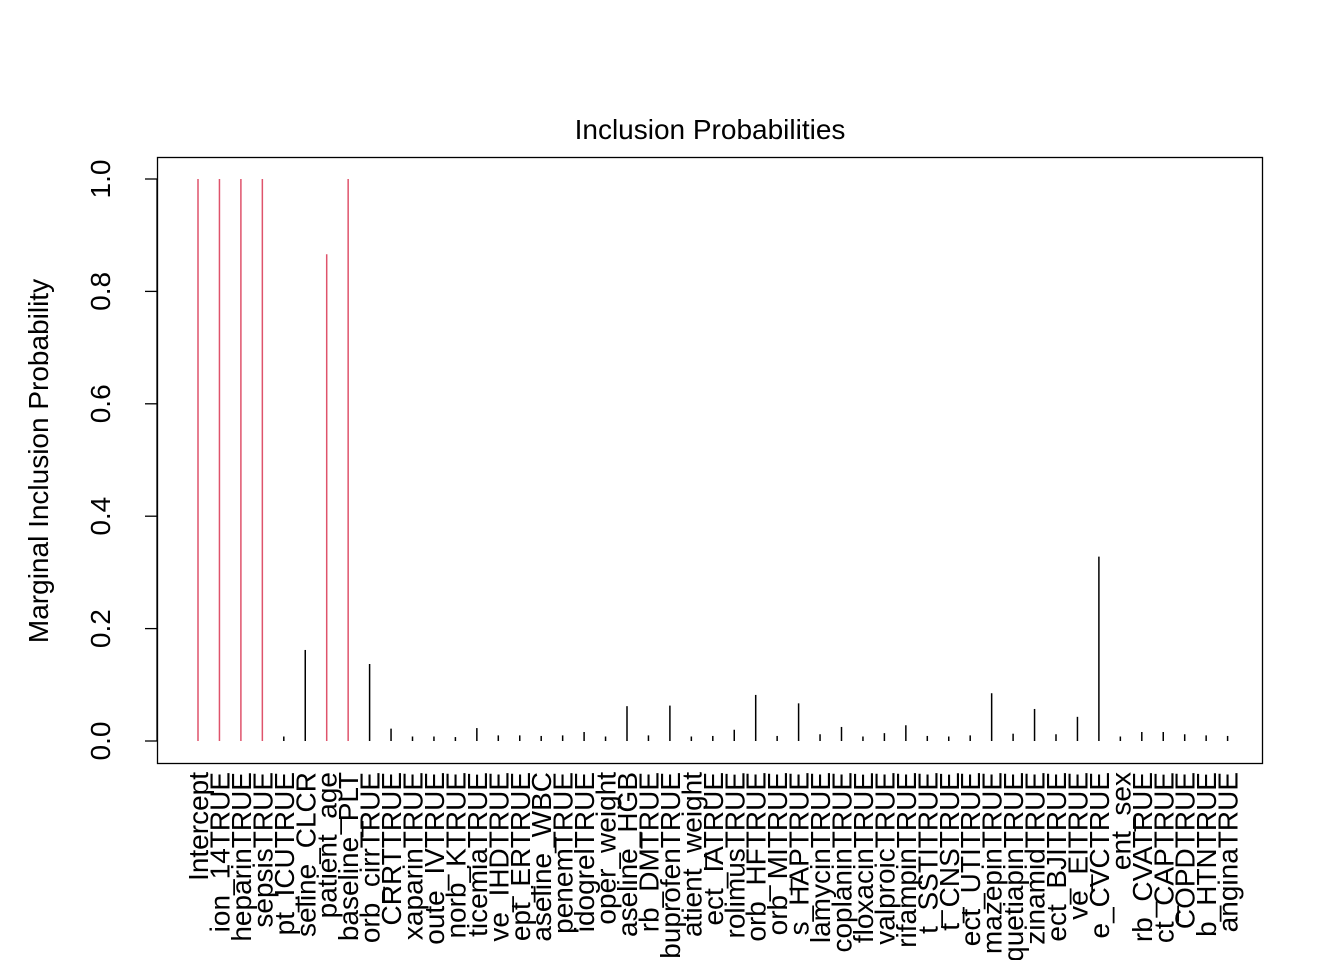  I want to click on x-tick-label: rolimusTRUE, so click(734, 855).